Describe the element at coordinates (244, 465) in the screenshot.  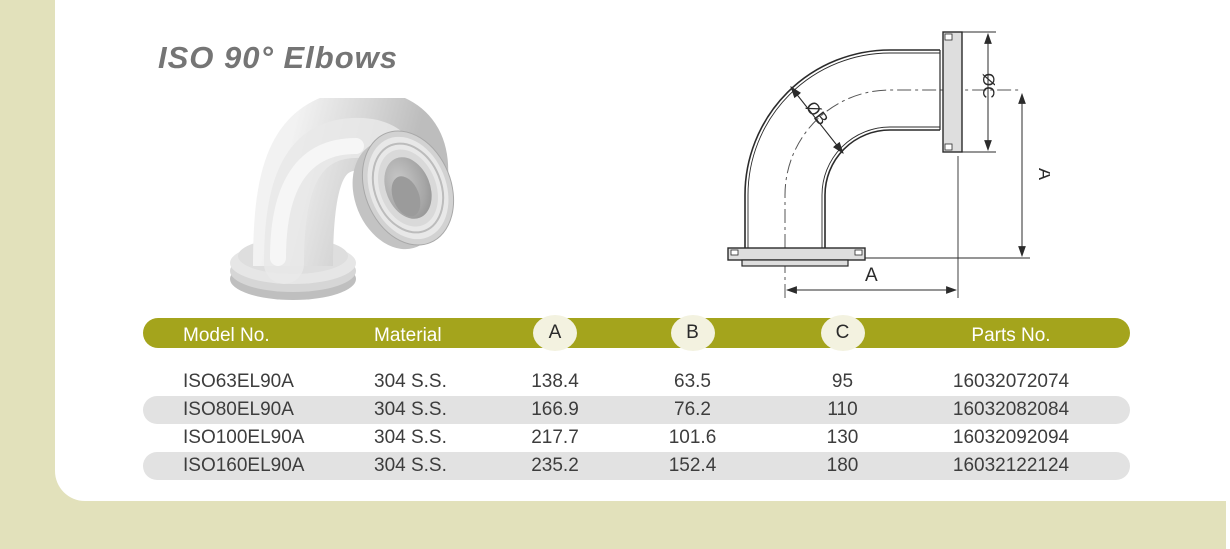
I see `cell-model: ISO160EL90A` at that location.